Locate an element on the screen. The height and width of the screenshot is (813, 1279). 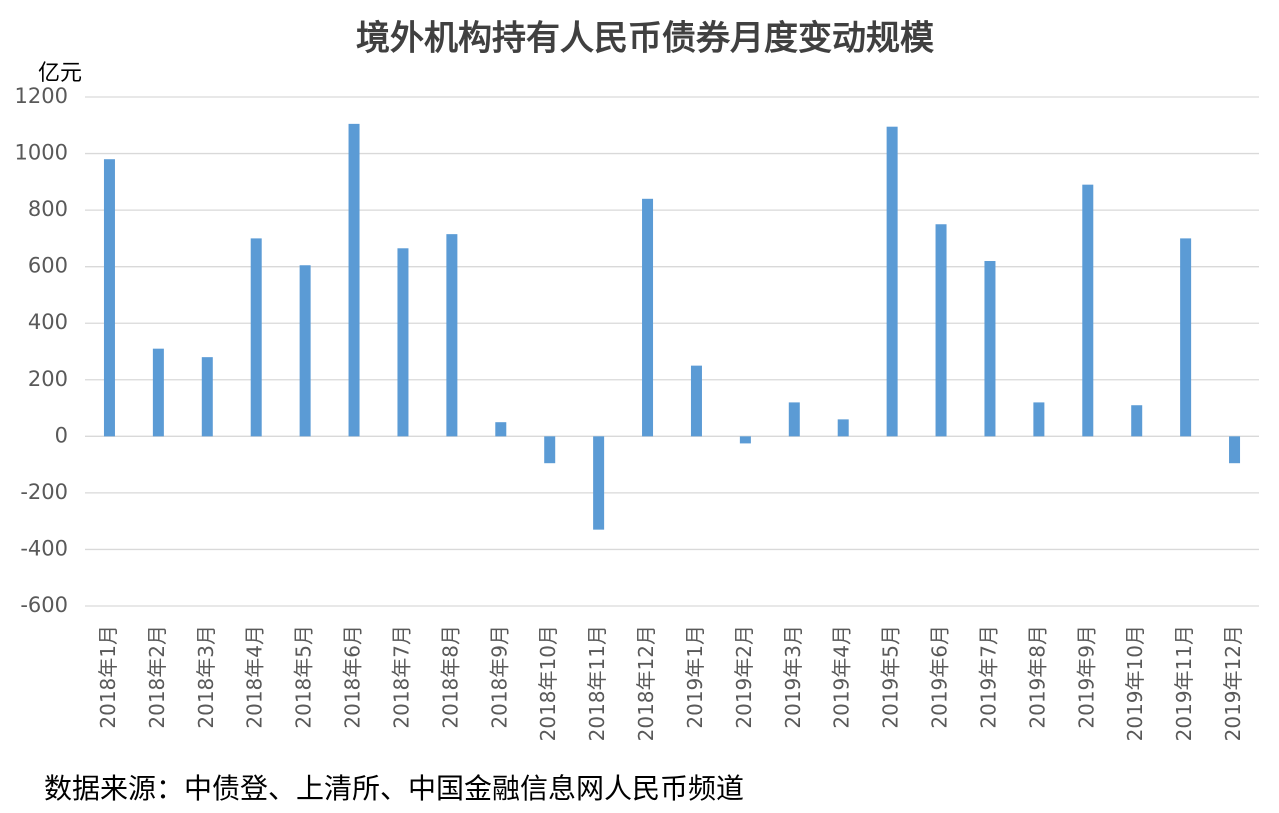
x-tick-label: 2018年3月 is located at coordinates (206, 677).